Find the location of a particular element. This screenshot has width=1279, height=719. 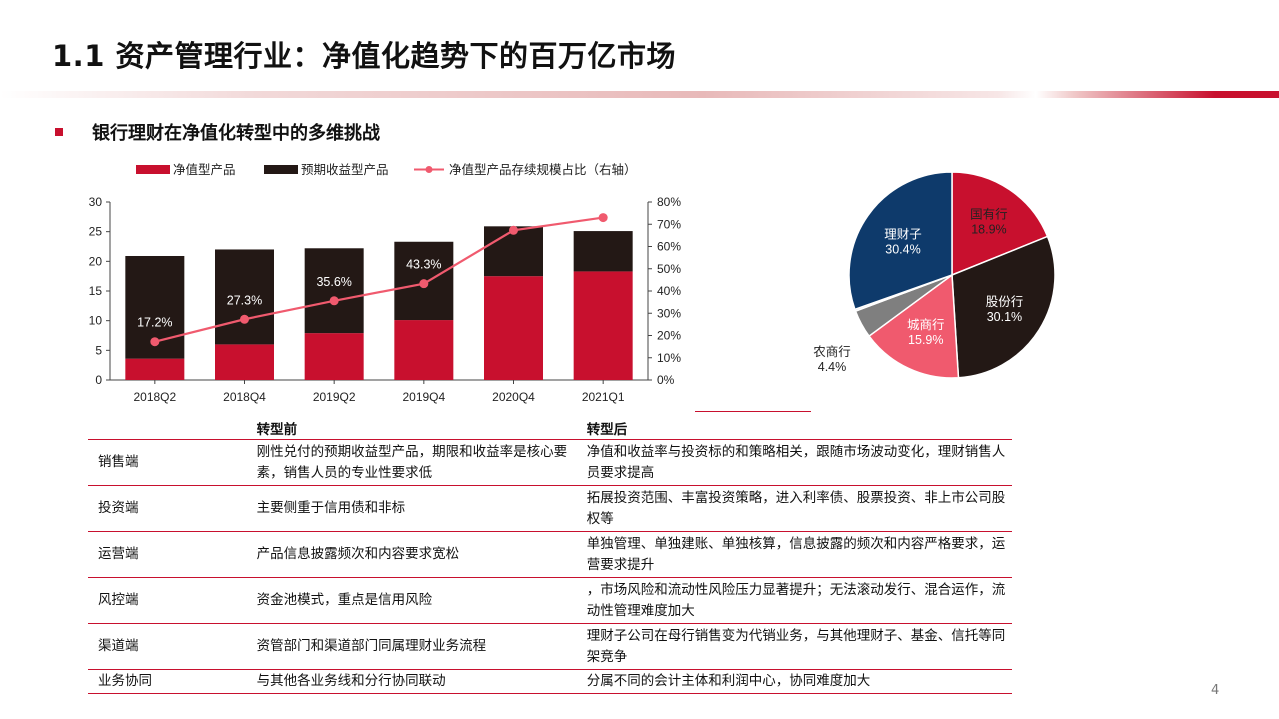

legend-marker is located at coordinates (429, 169).